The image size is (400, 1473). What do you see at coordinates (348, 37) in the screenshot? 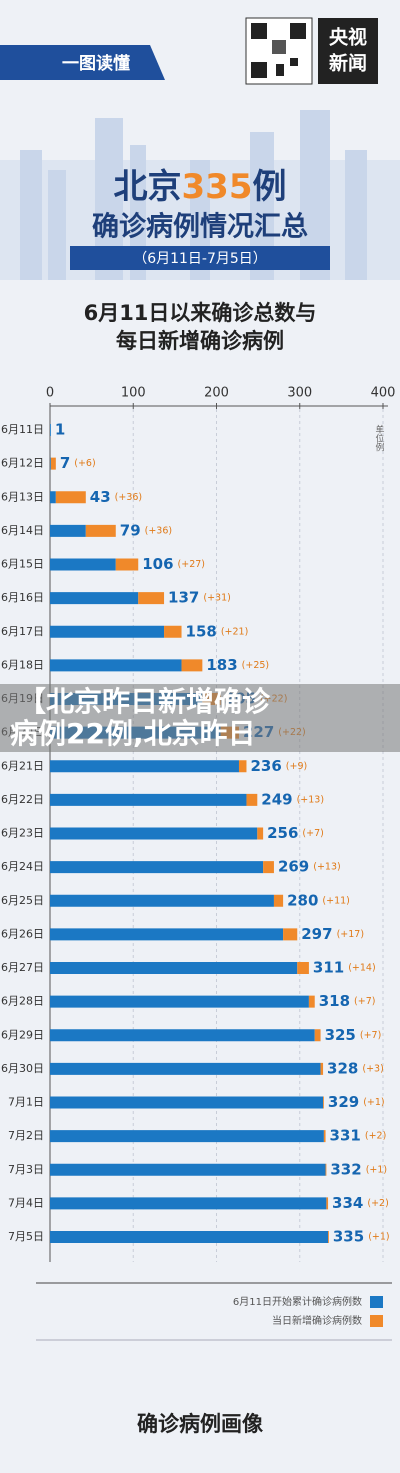
I see `logo-text: 央视` at bounding box center [348, 37].